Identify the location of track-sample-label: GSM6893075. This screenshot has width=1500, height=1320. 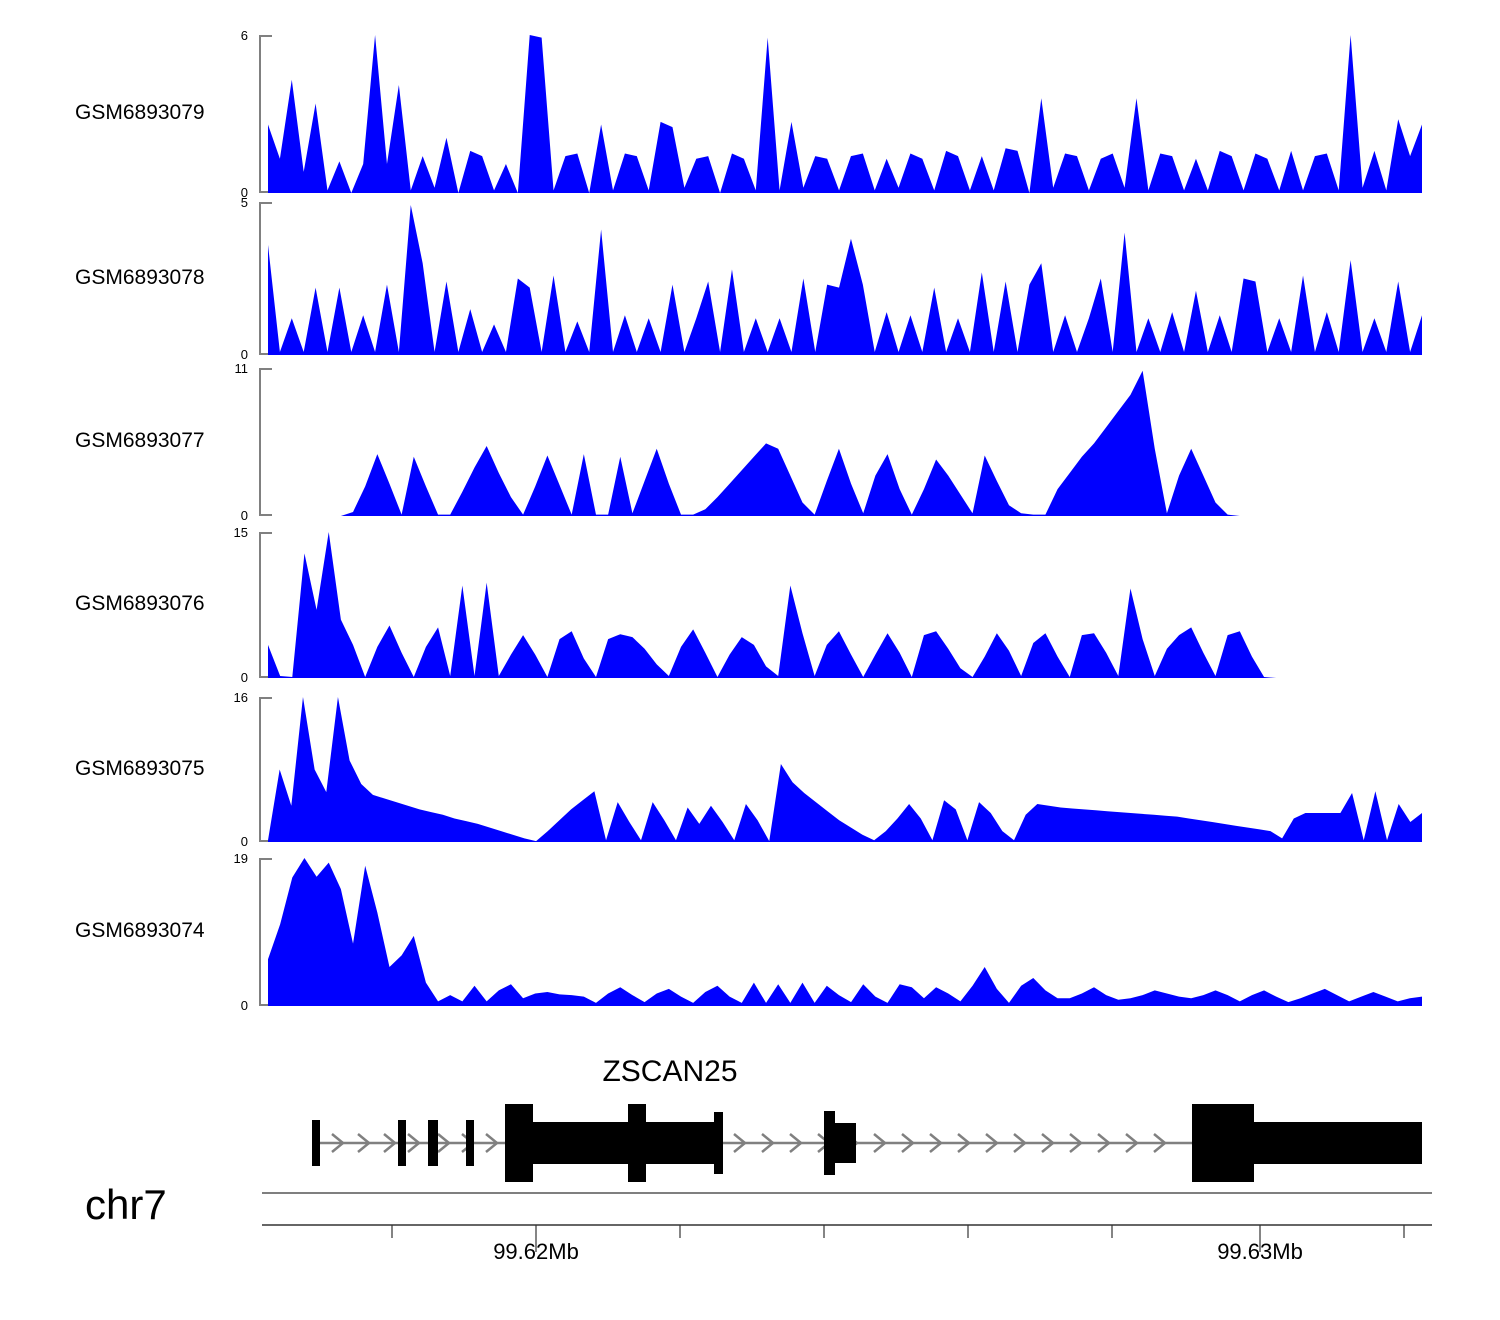
(140, 768).